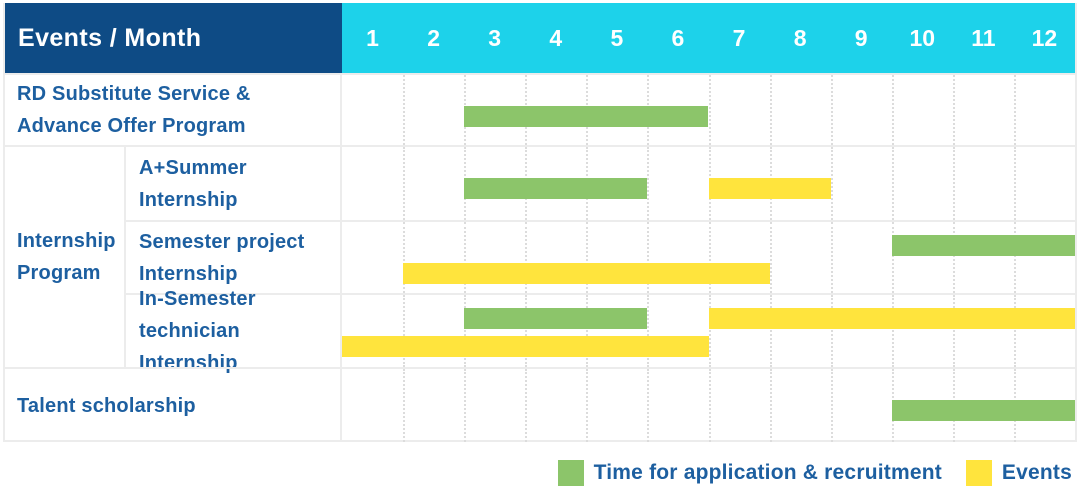 The image size is (1080, 494). Describe the element at coordinates (767, 472) in the screenshot. I see `legend-label: Time for application & recruitment` at that location.